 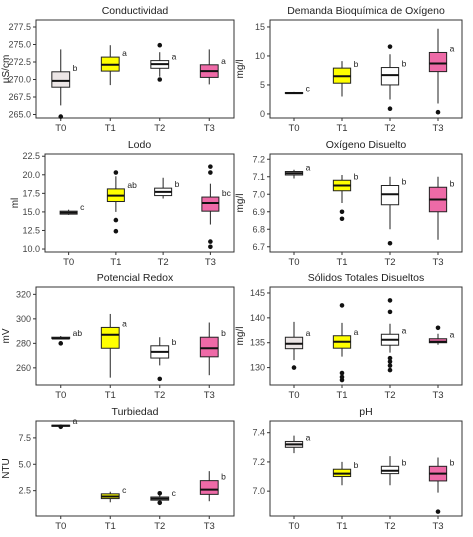 What do you see at coordinates (135, 412) in the screenshot?
I see `panel-title: Turbiedad` at bounding box center [135, 412].